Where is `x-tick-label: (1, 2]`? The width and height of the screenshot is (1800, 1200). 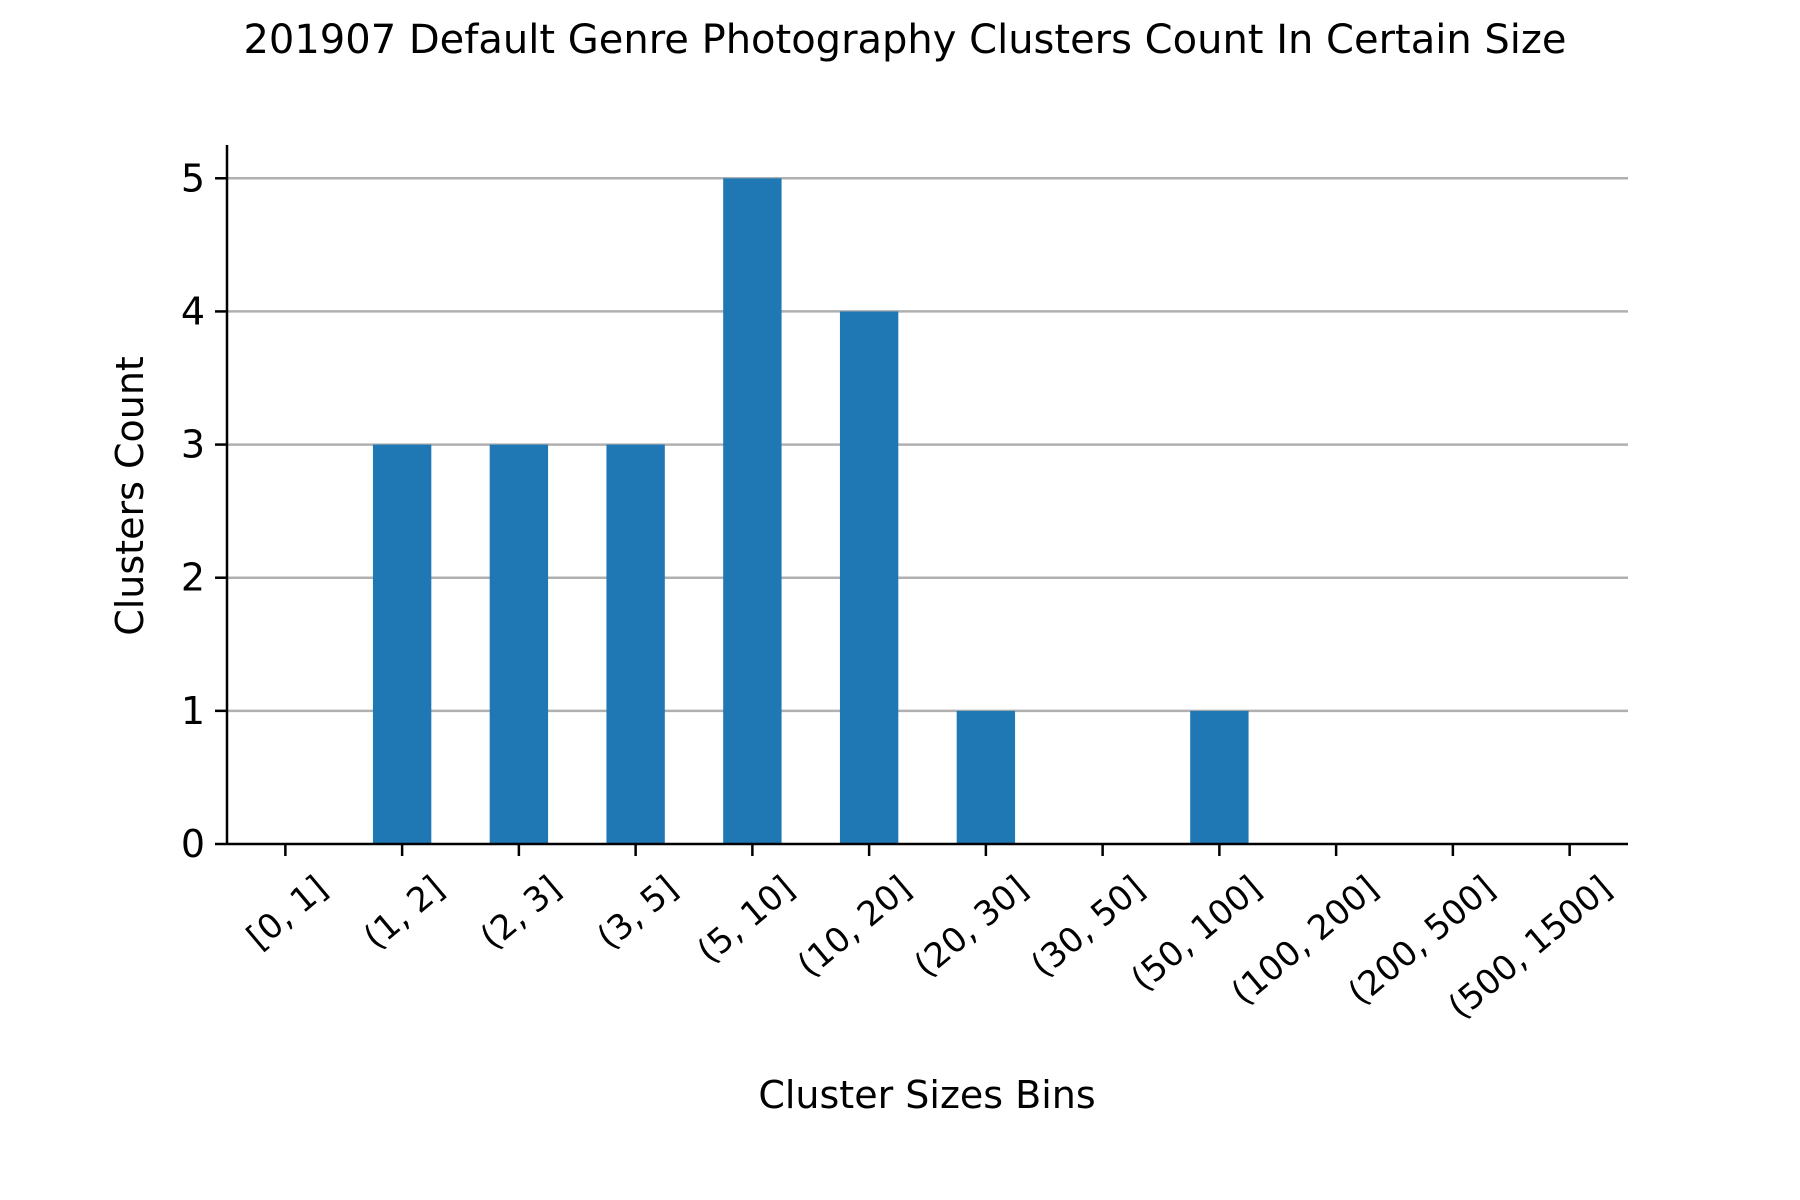
x-tick-label: (1, 2] is located at coordinates (404, 912).